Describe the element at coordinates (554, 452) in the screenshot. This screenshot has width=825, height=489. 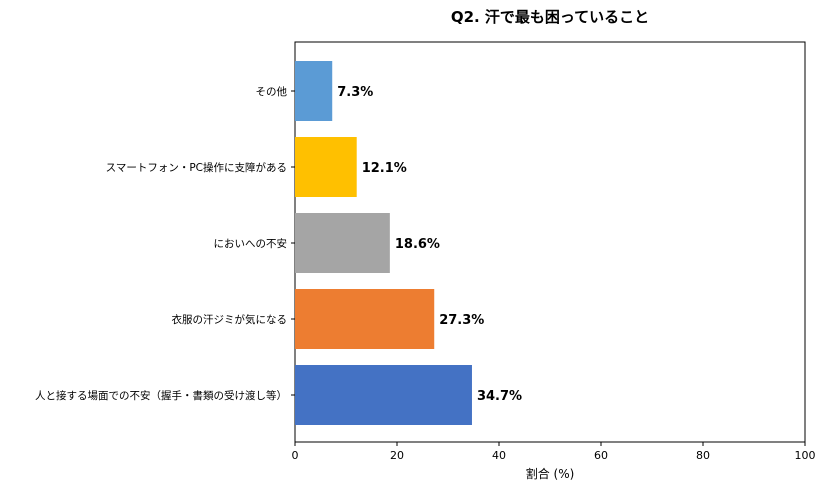
I see `x-axis: 0 20 40 60 80 100` at that location.